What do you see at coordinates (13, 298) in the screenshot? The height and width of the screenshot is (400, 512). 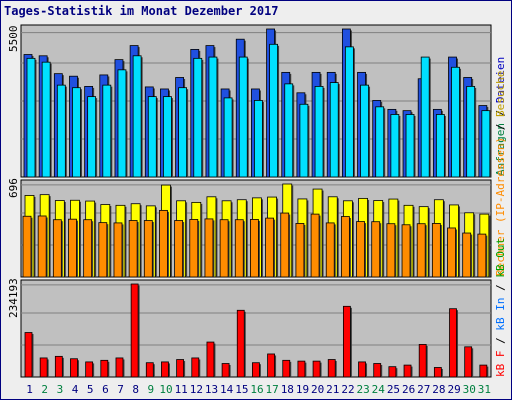 I see `y-max-label-panel-3: 234193` at bounding box center [13, 298].